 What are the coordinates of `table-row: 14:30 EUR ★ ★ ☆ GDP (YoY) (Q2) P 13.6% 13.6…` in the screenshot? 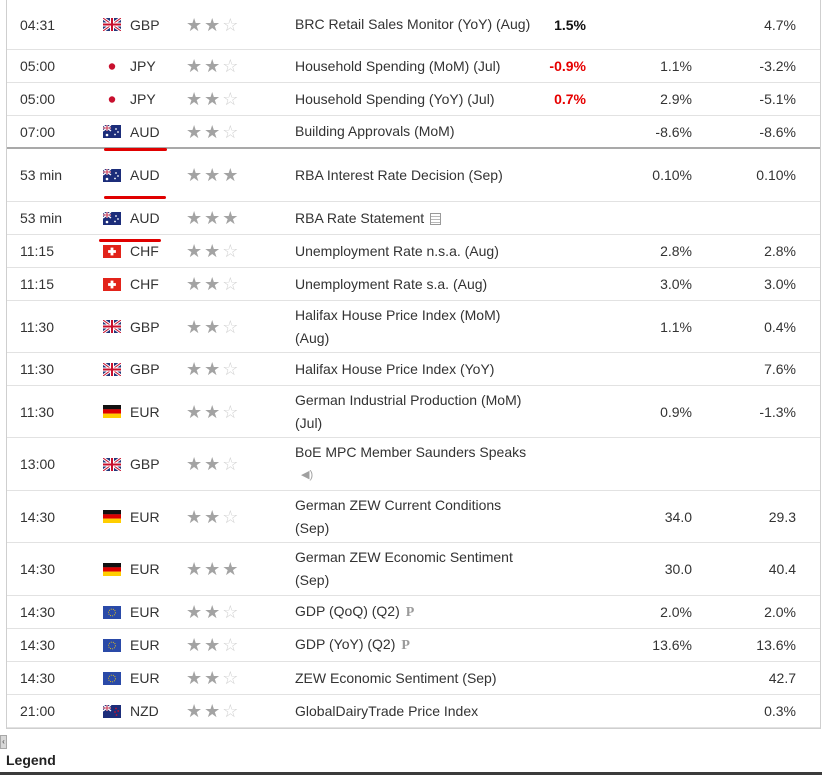 It's located at (413, 645).